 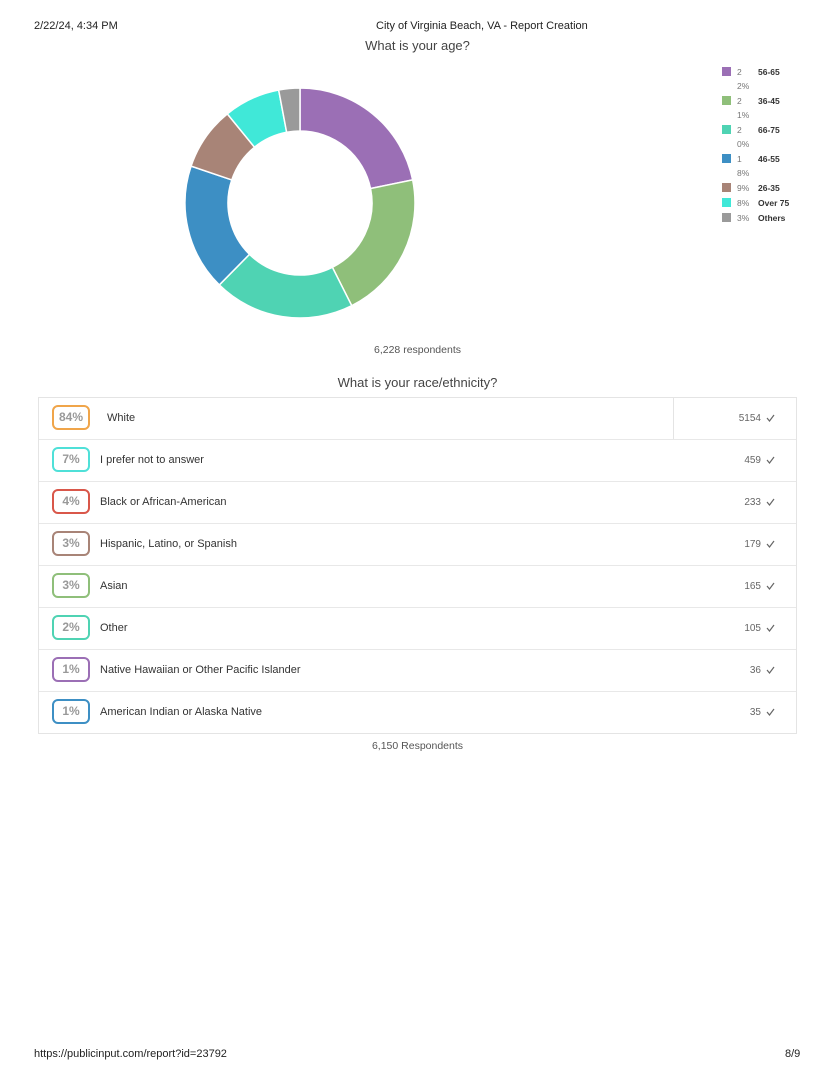 What do you see at coordinates (751, 108) in the screenshot?
I see `legend-item: 21% 36-45` at bounding box center [751, 108].